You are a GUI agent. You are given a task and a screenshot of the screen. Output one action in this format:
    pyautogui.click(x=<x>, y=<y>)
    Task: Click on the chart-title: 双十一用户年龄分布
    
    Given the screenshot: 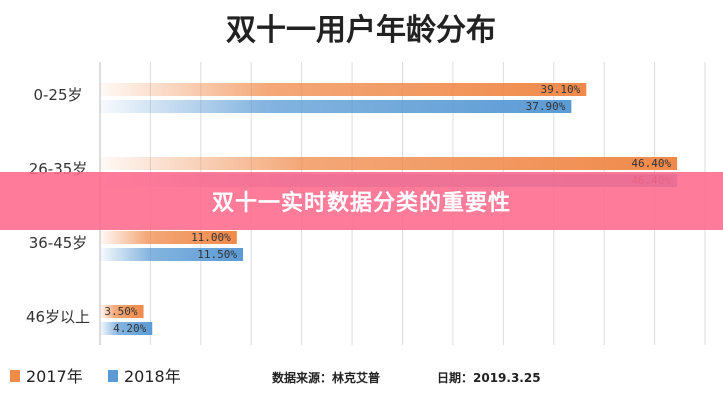 What is the action you would take?
    pyautogui.click(x=361, y=30)
    